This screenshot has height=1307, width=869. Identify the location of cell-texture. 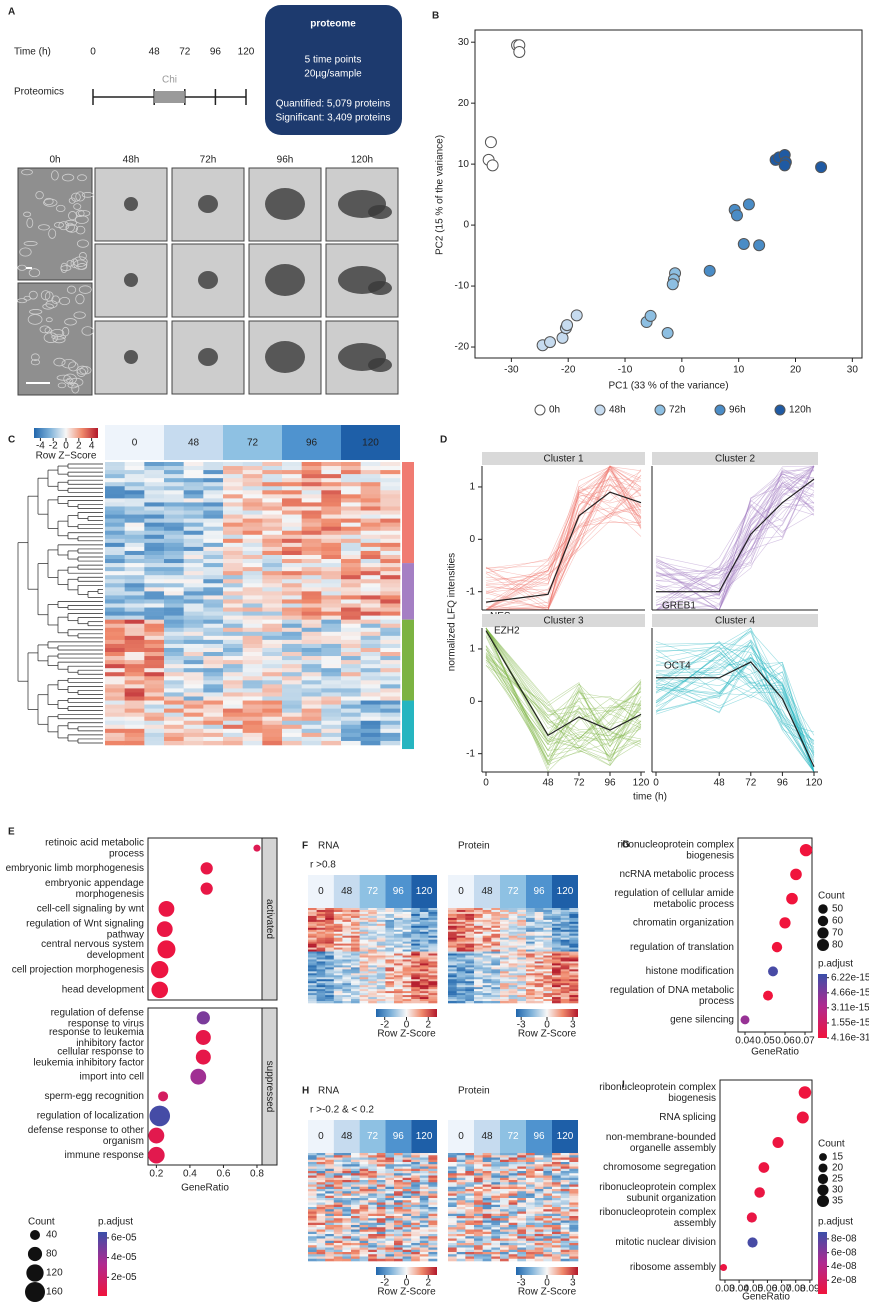
(25, 252).